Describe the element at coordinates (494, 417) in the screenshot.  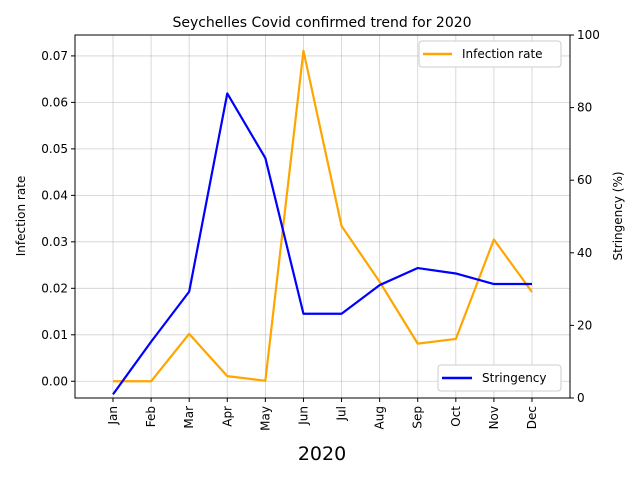
I see `x-tick-label: Nov` at that location.